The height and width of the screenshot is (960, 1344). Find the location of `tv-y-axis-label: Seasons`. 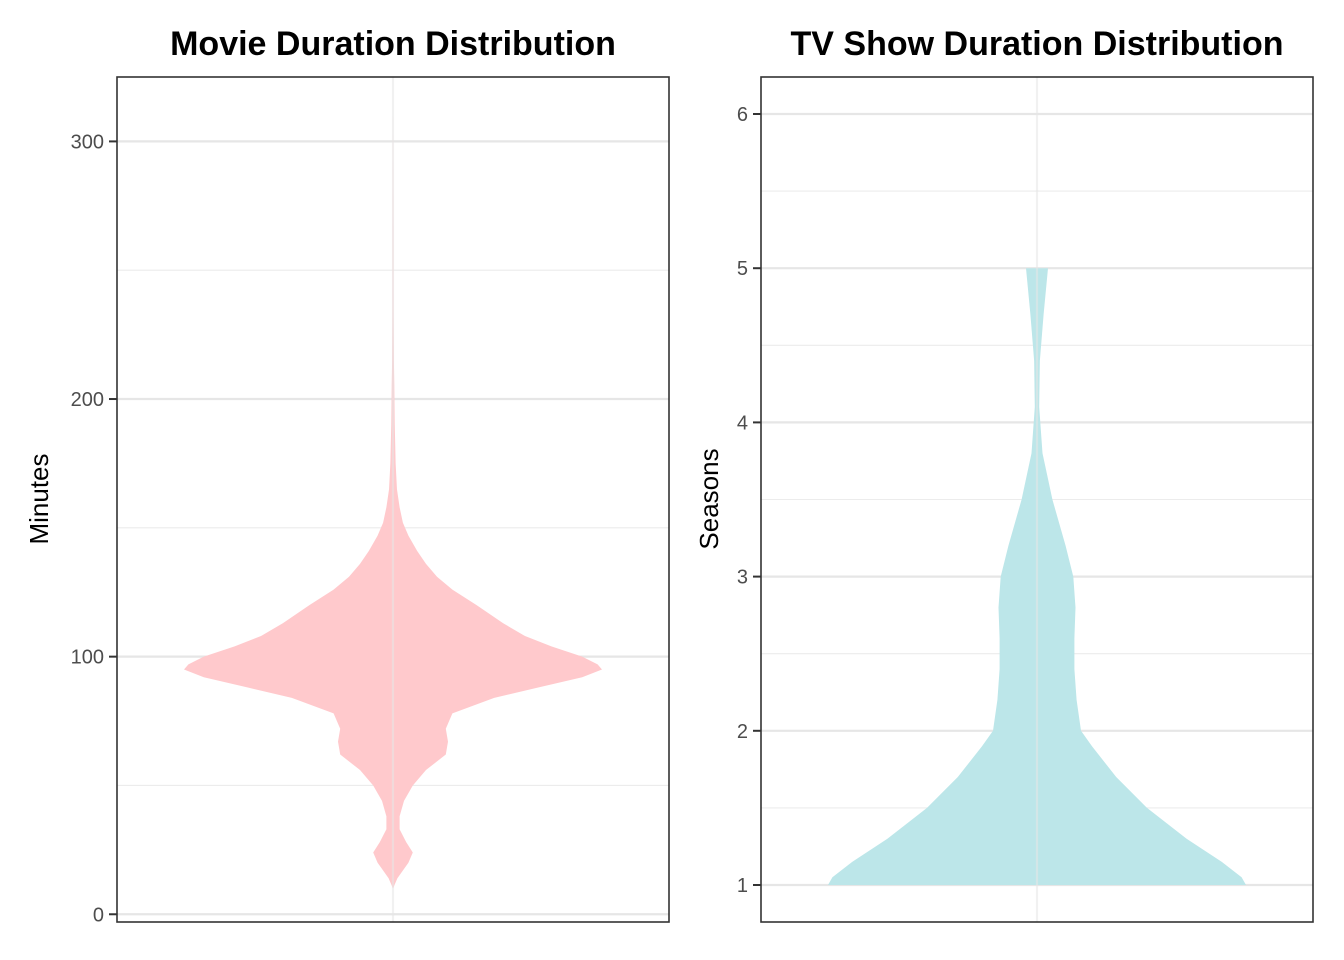

tv-y-axis-label: Seasons is located at coordinates (709, 498).